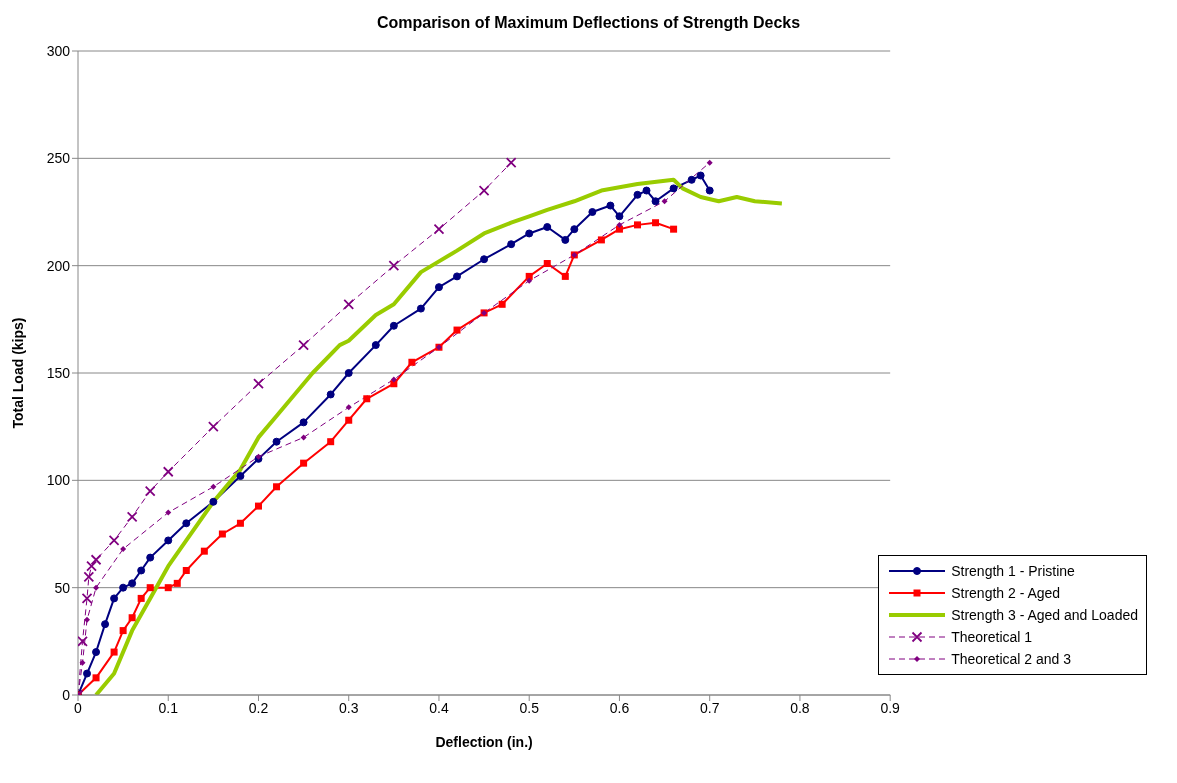 This screenshot has width=1177, height=783. Describe the element at coordinates (992, 637) in the screenshot. I see `legend-label: Theoretical 1` at that location.